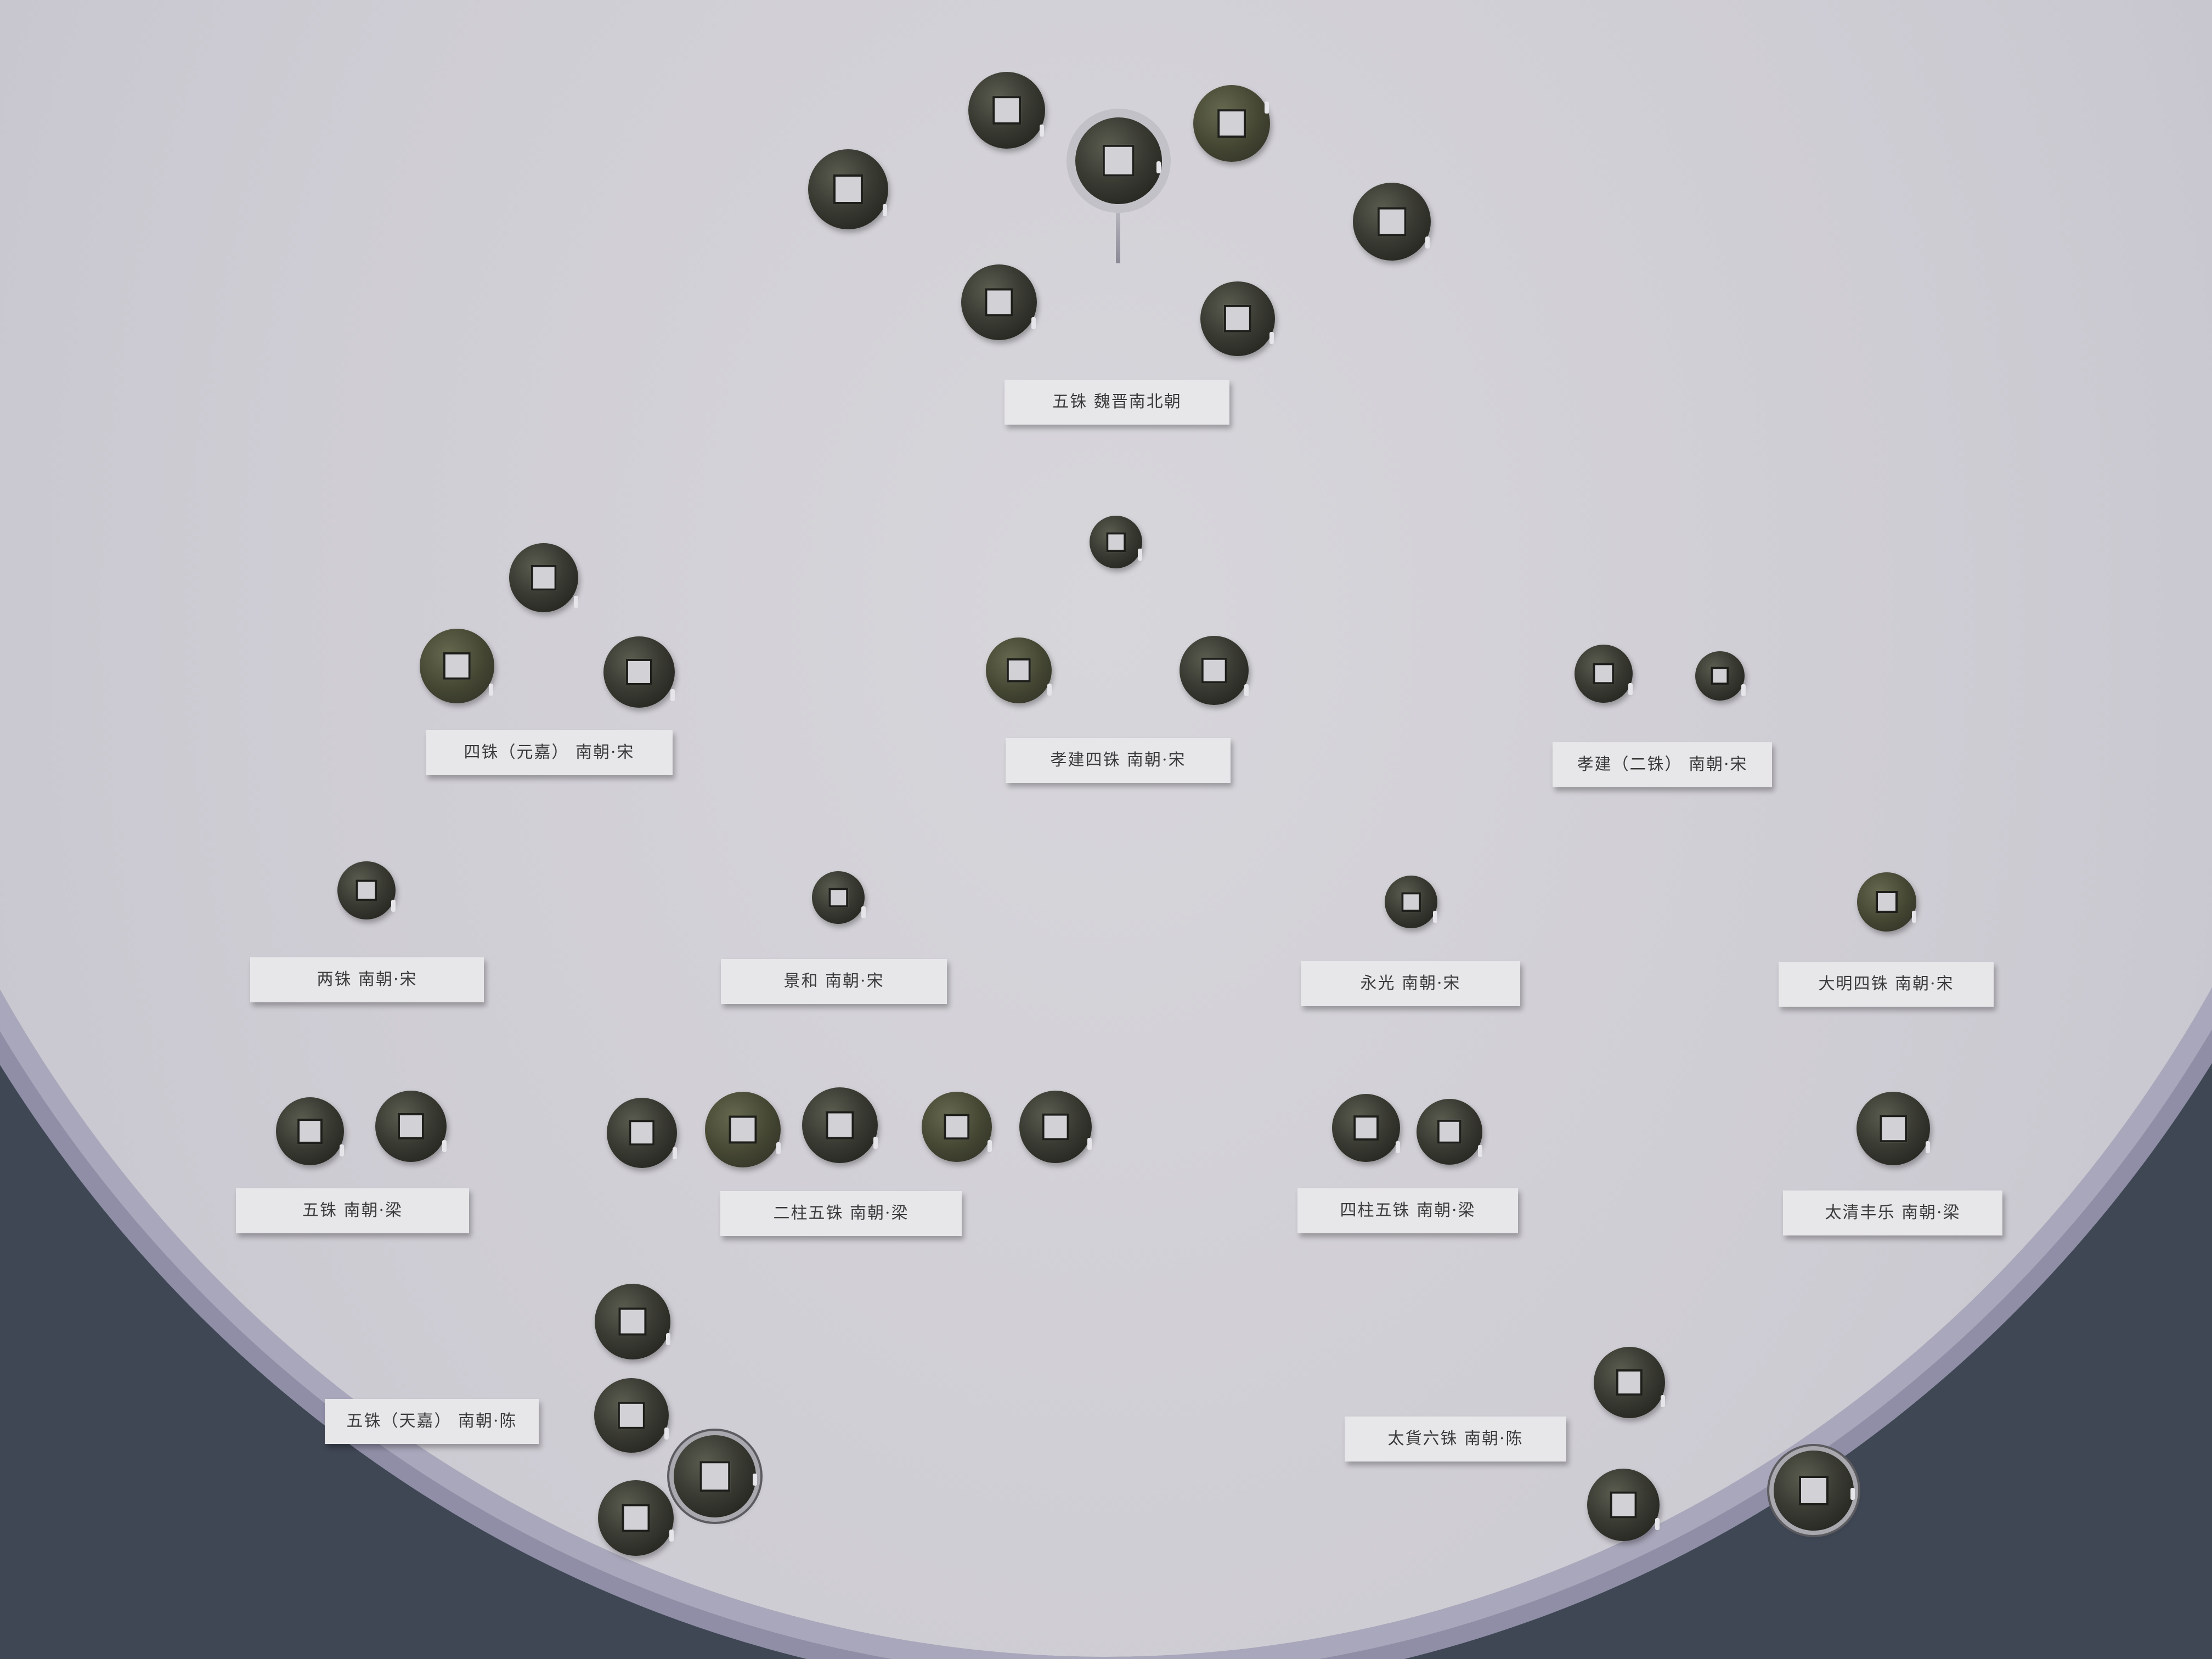 The height and width of the screenshot is (1659, 2212). What do you see at coordinates (1892, 1212) in the screenshot?
I see `coin-label: 太清丰乐 南朝·梁` at bounding box center [1892, 1212].